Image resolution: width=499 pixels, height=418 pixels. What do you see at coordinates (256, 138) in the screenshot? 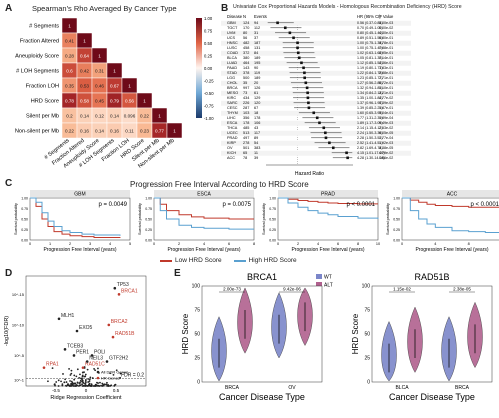
I see `forest-events: 89` at bounding box center [256, 138].